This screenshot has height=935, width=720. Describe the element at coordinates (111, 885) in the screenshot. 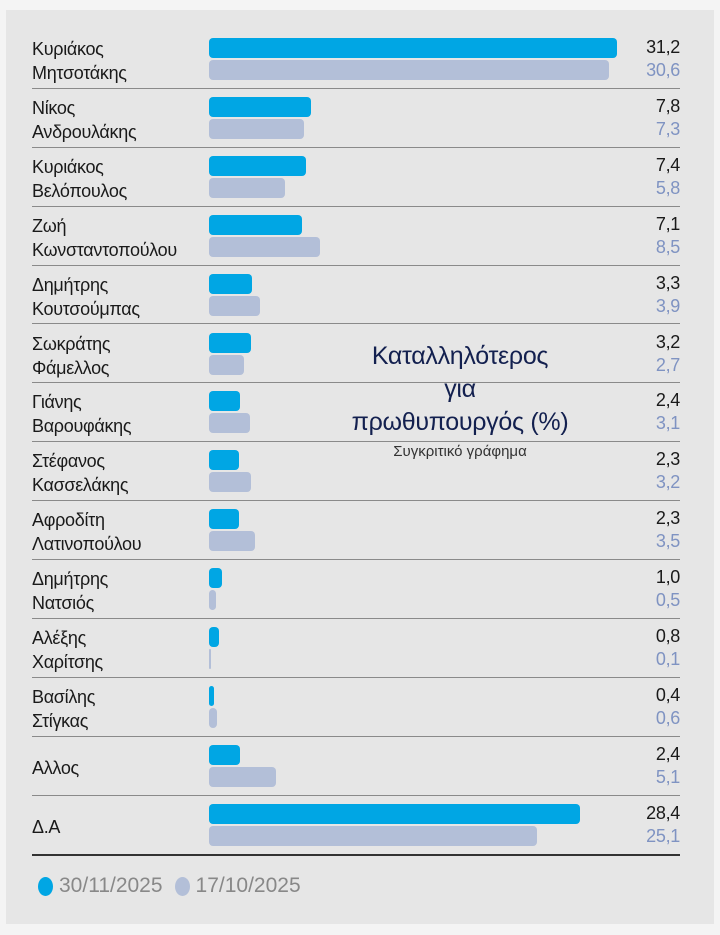

I see `legend-label: 30/11/2025` at that location.